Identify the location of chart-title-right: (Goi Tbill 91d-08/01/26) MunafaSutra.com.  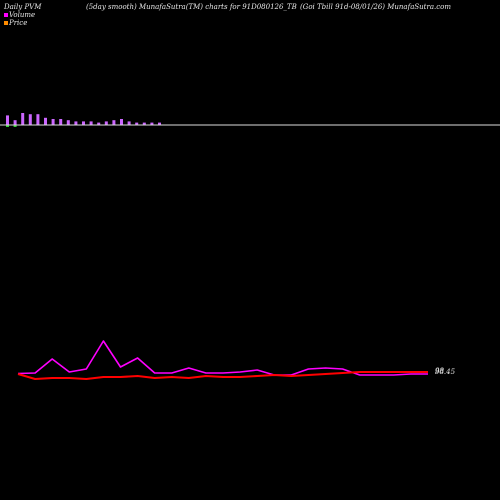
(375, 7).